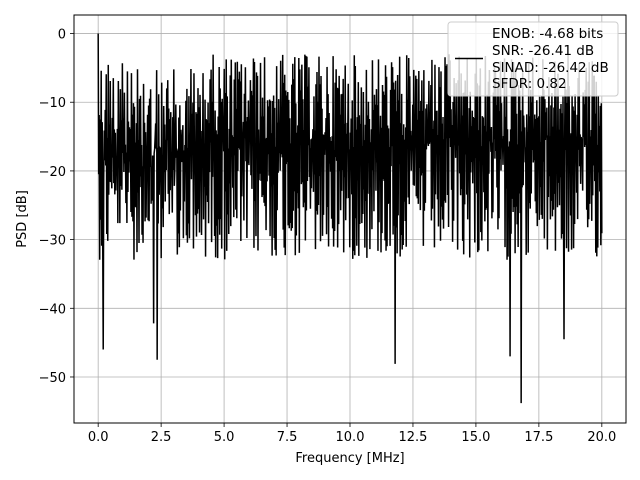 Image resolution: width=640 pixels, height=480 pixels. I want to click on y-axis-title: PSD [dB], so click(22, 219).